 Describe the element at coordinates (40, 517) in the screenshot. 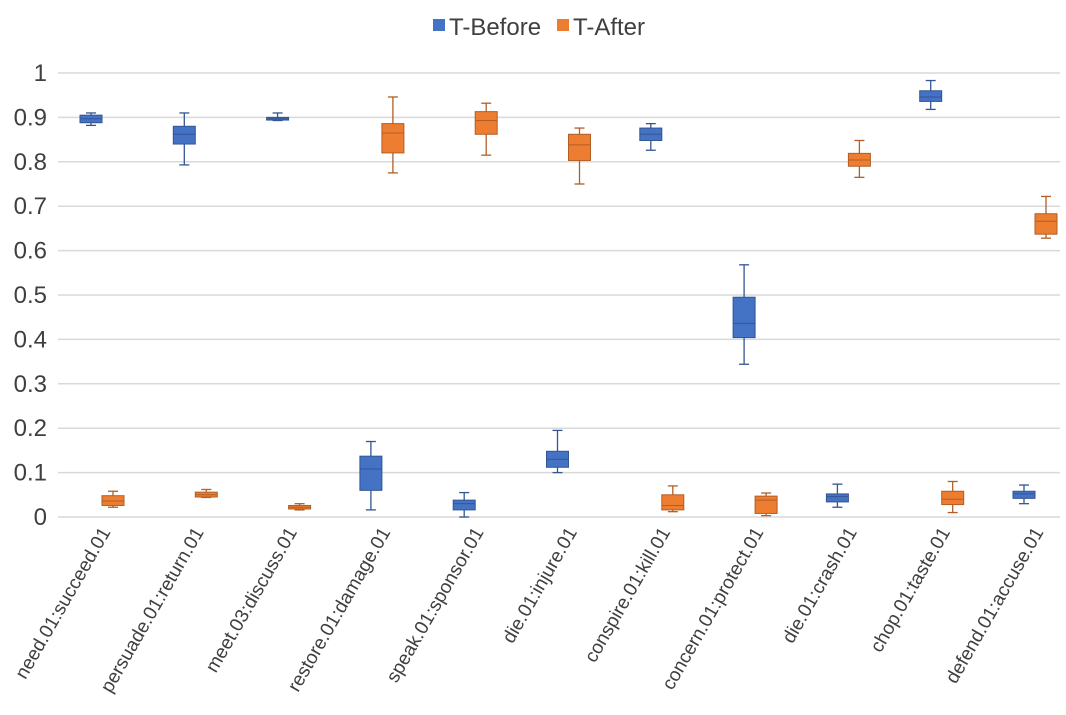

I see `y-tick-label: 0` at that location.